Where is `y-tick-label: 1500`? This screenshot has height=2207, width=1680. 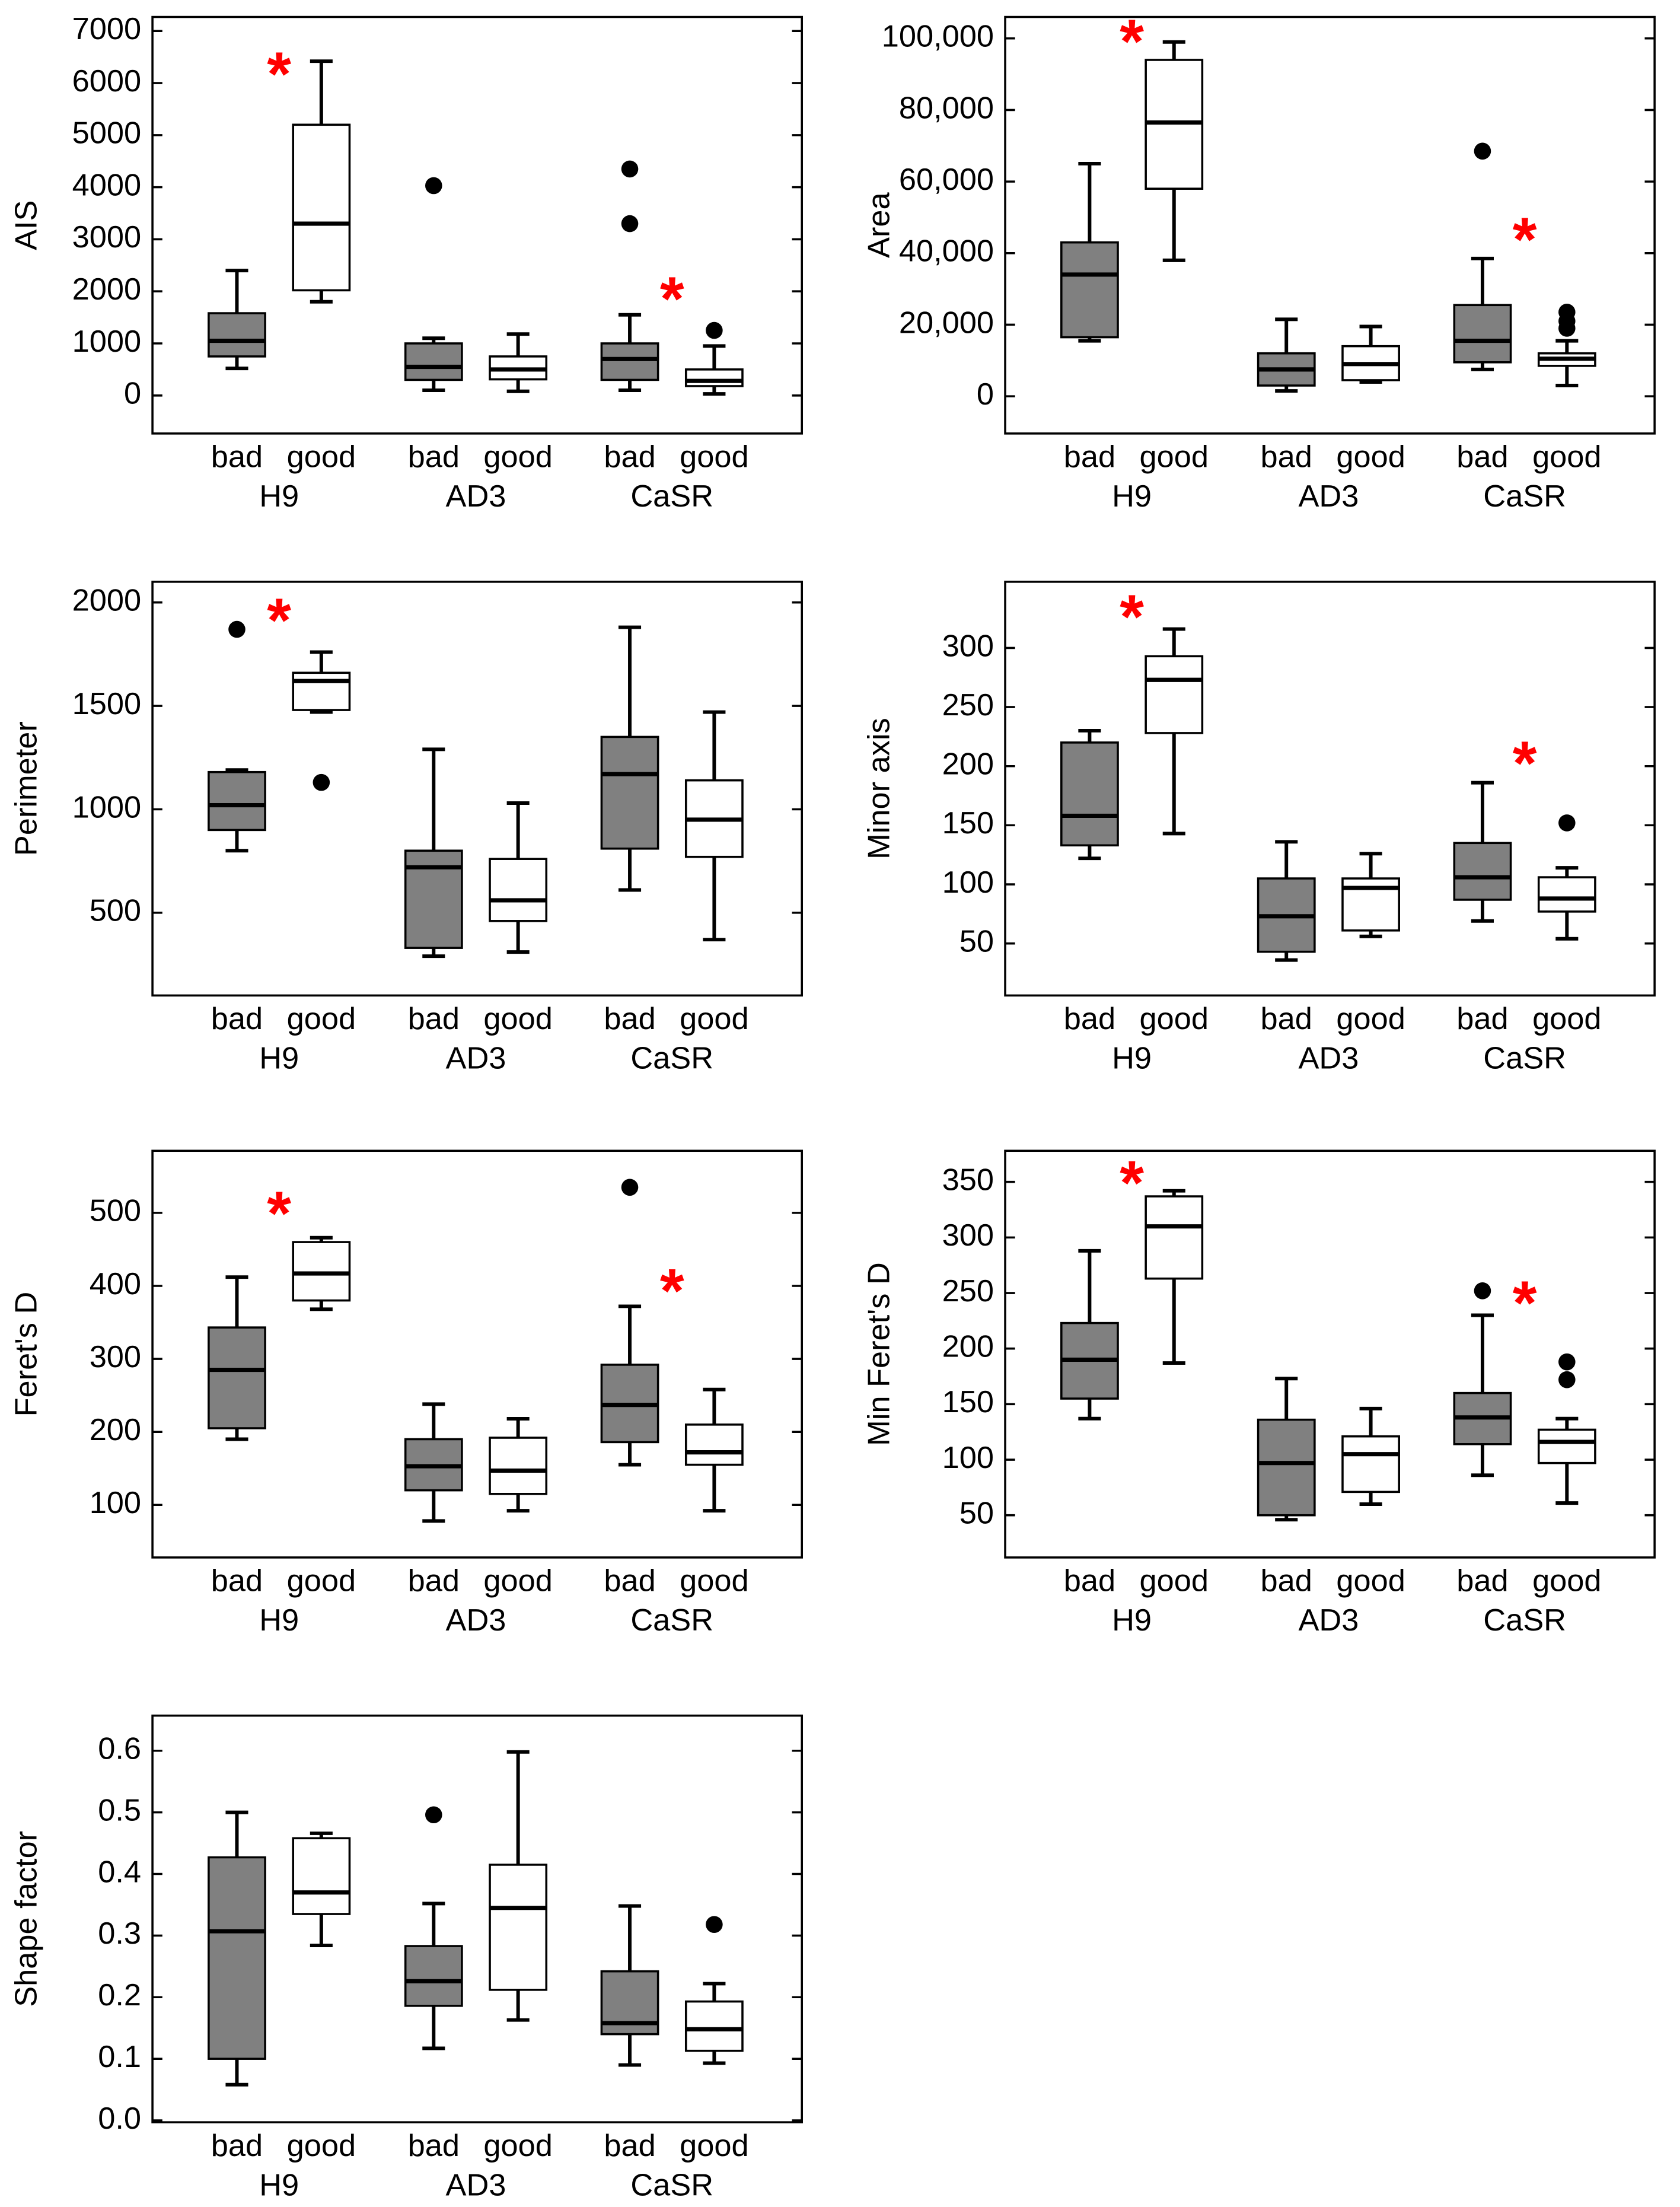
y-tick-label: 1500 is located at coordinates (106, 704).